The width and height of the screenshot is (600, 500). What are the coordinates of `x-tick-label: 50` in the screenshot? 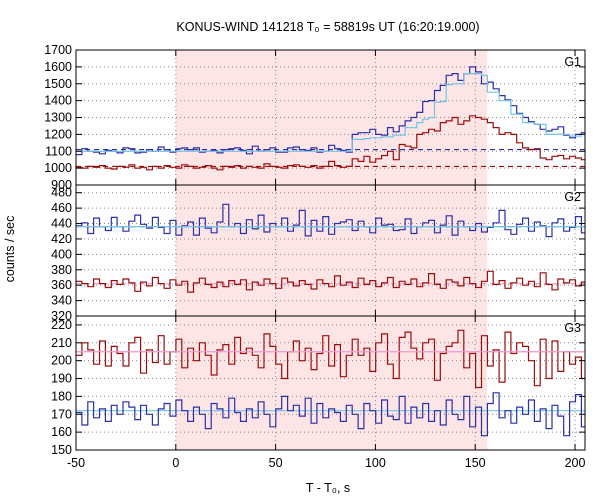 It's located at (276, 463).